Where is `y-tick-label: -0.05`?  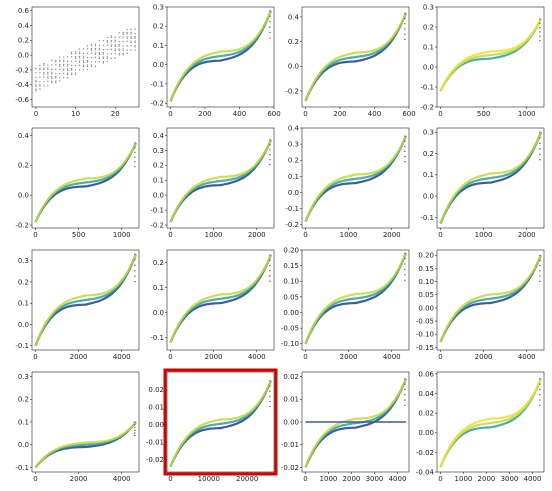
y-tick-label: -0.05 is located at coordinates (425, 321).